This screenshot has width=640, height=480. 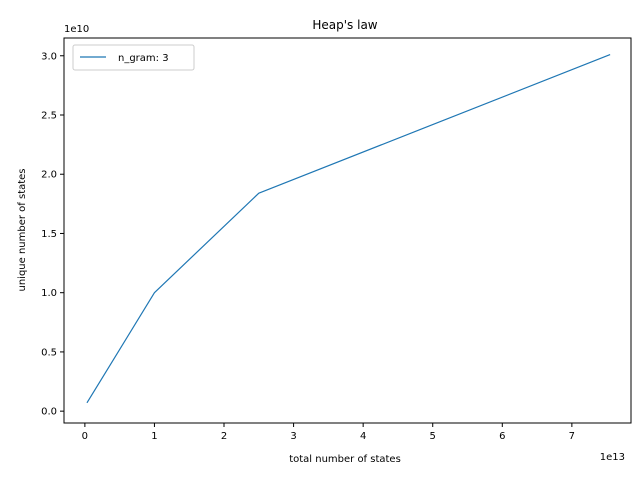 I want to click on legend: n_gram: 3, so click(x=133, y=57).